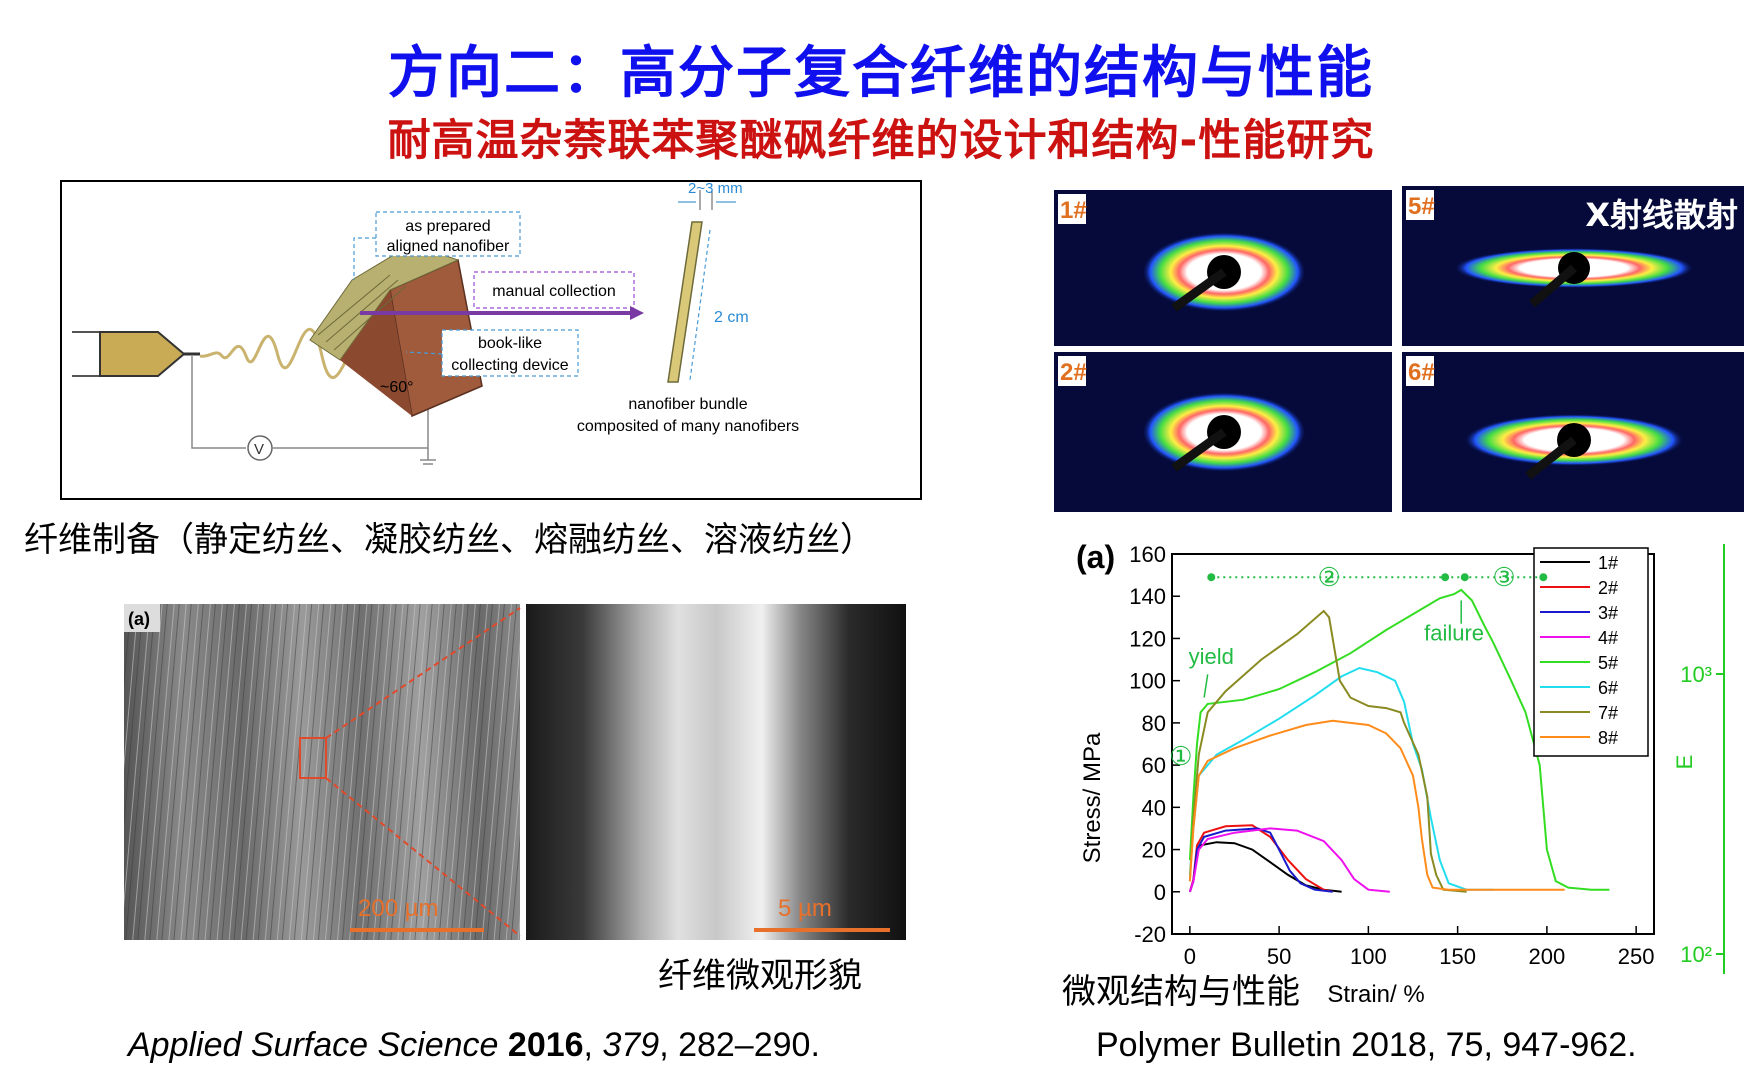  What do you see at coordinates (1211, 656) in the screenshot?
I see `annotation-yield: yield` at bounding box center [1211, 656].